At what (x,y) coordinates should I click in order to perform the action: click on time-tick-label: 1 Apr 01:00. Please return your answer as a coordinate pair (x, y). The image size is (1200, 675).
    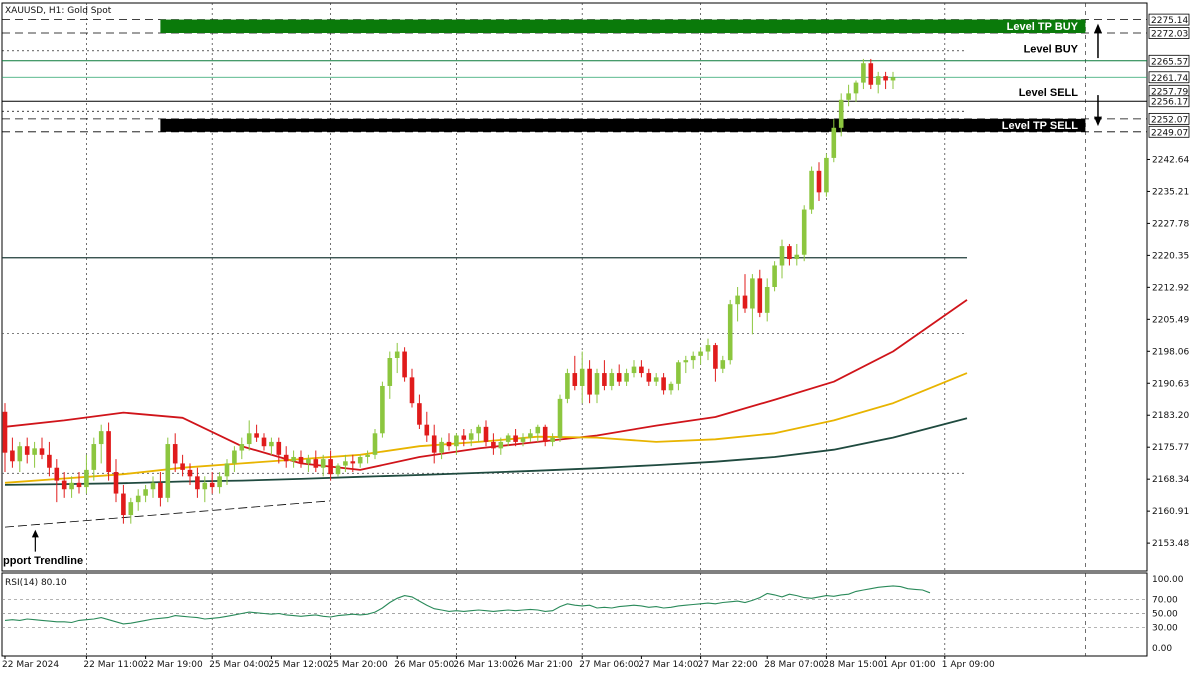
    Looking at the image, I should click on (909, 665).